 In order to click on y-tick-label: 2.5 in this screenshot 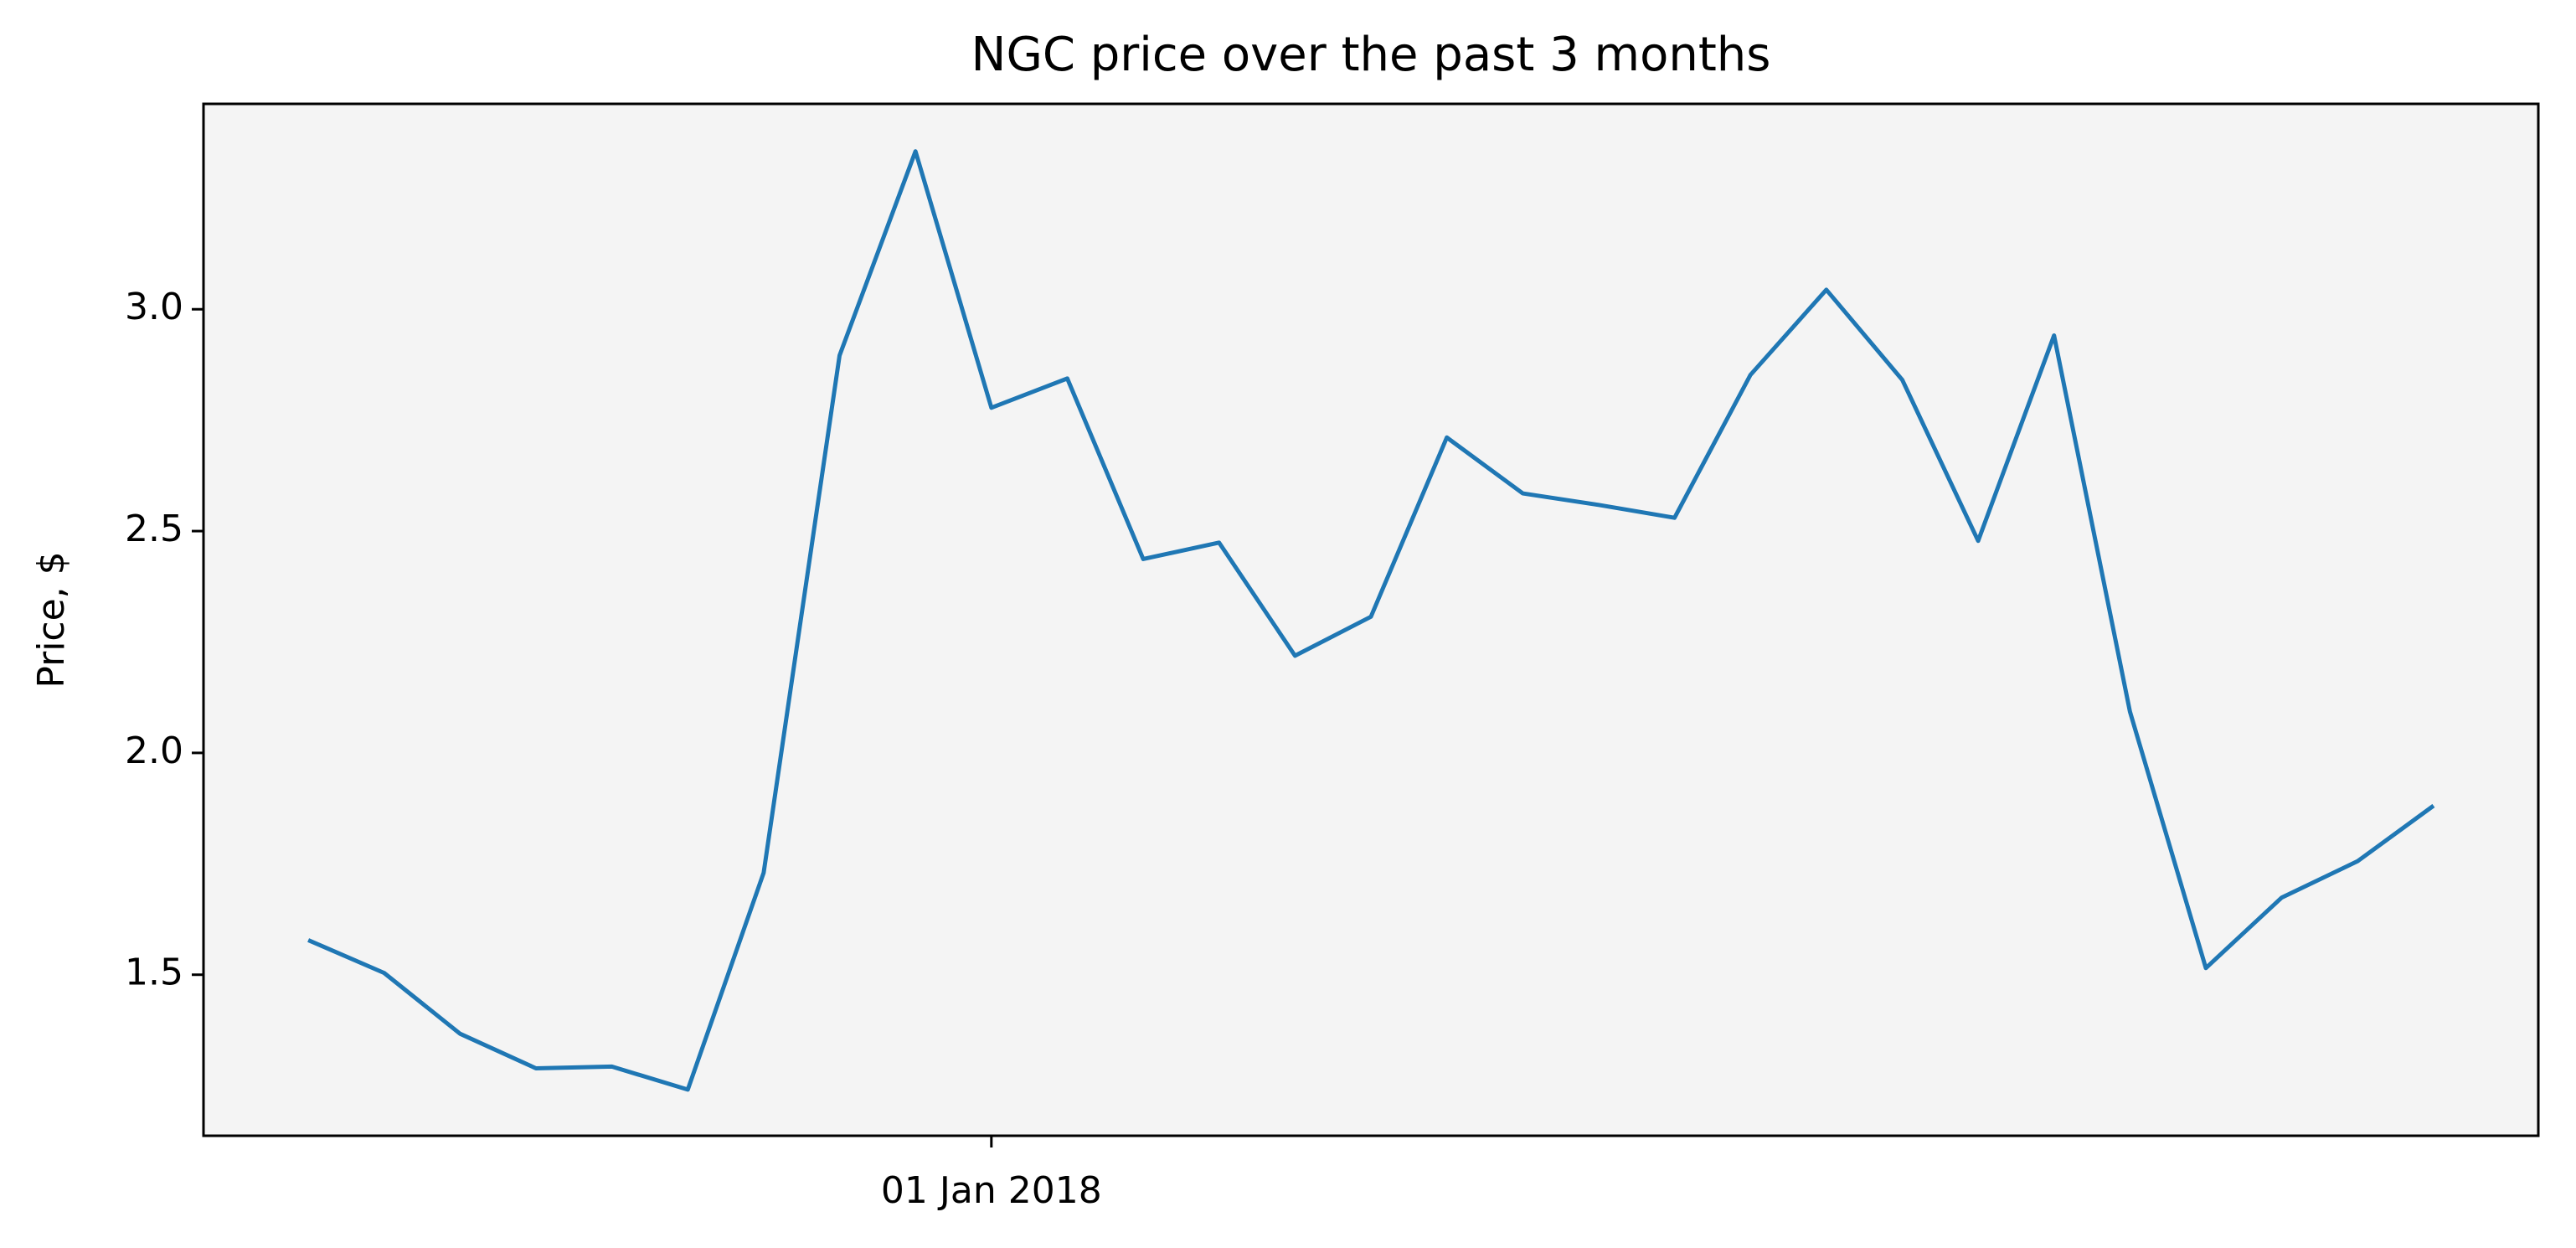, I will do `click(154, 529)`.